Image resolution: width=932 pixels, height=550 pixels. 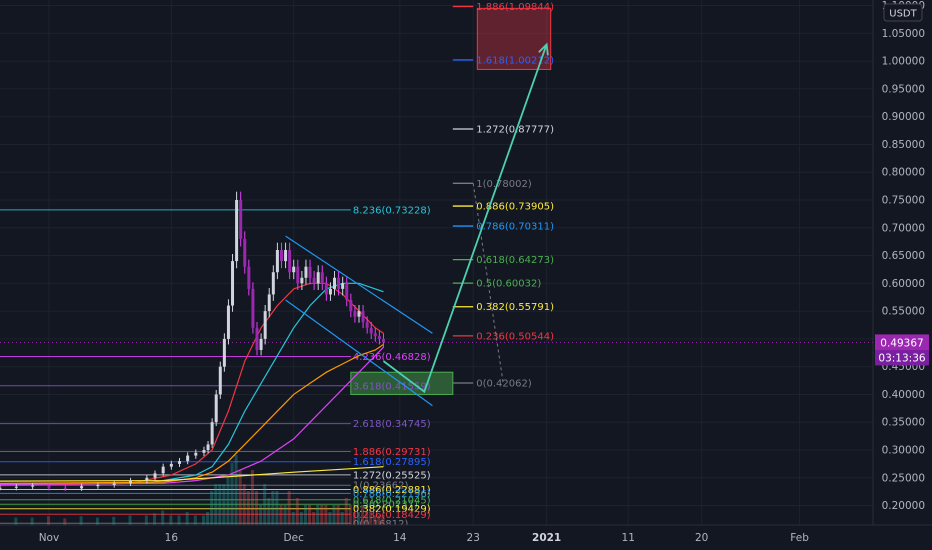 I want to click on y-tick-label: 0.85000, so click(x=903, y=145).